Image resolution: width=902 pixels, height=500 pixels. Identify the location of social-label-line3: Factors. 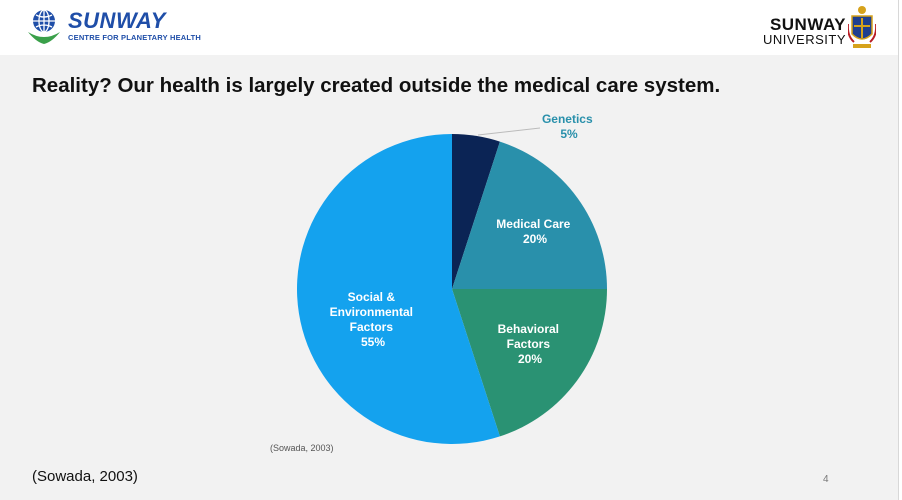
(372, 327).